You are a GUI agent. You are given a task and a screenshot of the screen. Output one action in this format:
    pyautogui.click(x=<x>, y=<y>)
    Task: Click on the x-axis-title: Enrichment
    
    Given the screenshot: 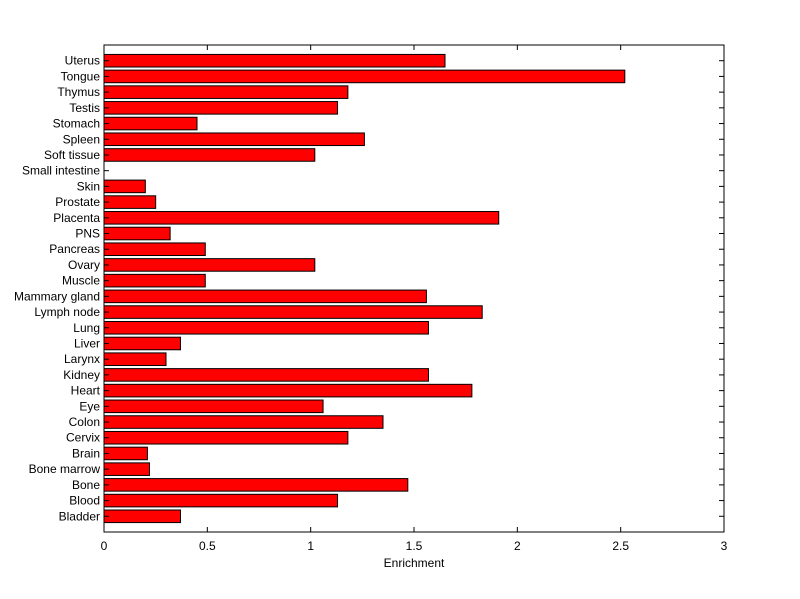 What is the action you would take?
    pyautogui.click(x=414, y=563)
    